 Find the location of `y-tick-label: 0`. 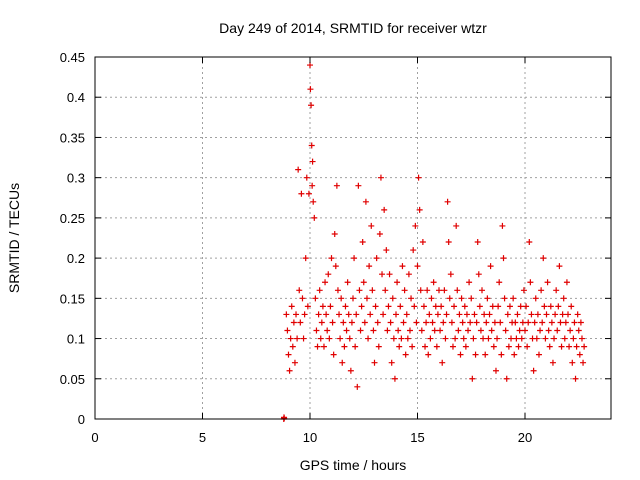

y-tick-label: 0 is located at coordinates (81, 419).